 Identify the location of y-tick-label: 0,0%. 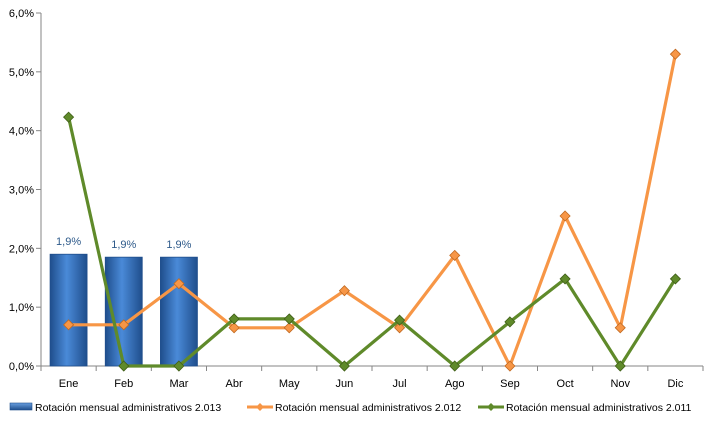
(21, 367).